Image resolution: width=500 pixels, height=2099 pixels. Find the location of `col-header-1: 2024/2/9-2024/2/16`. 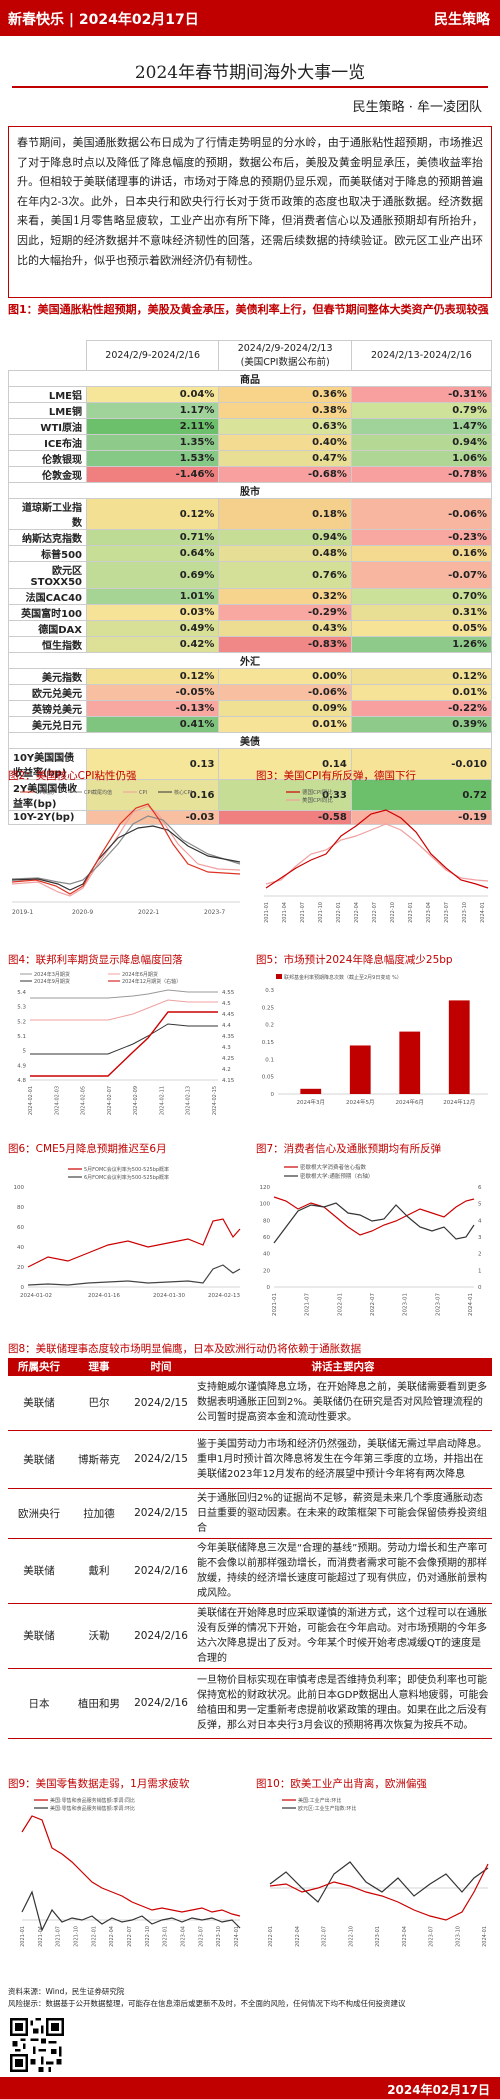

col-header-1: 2024/2/9-2024/2/16 is located at coordinates (152, 355).